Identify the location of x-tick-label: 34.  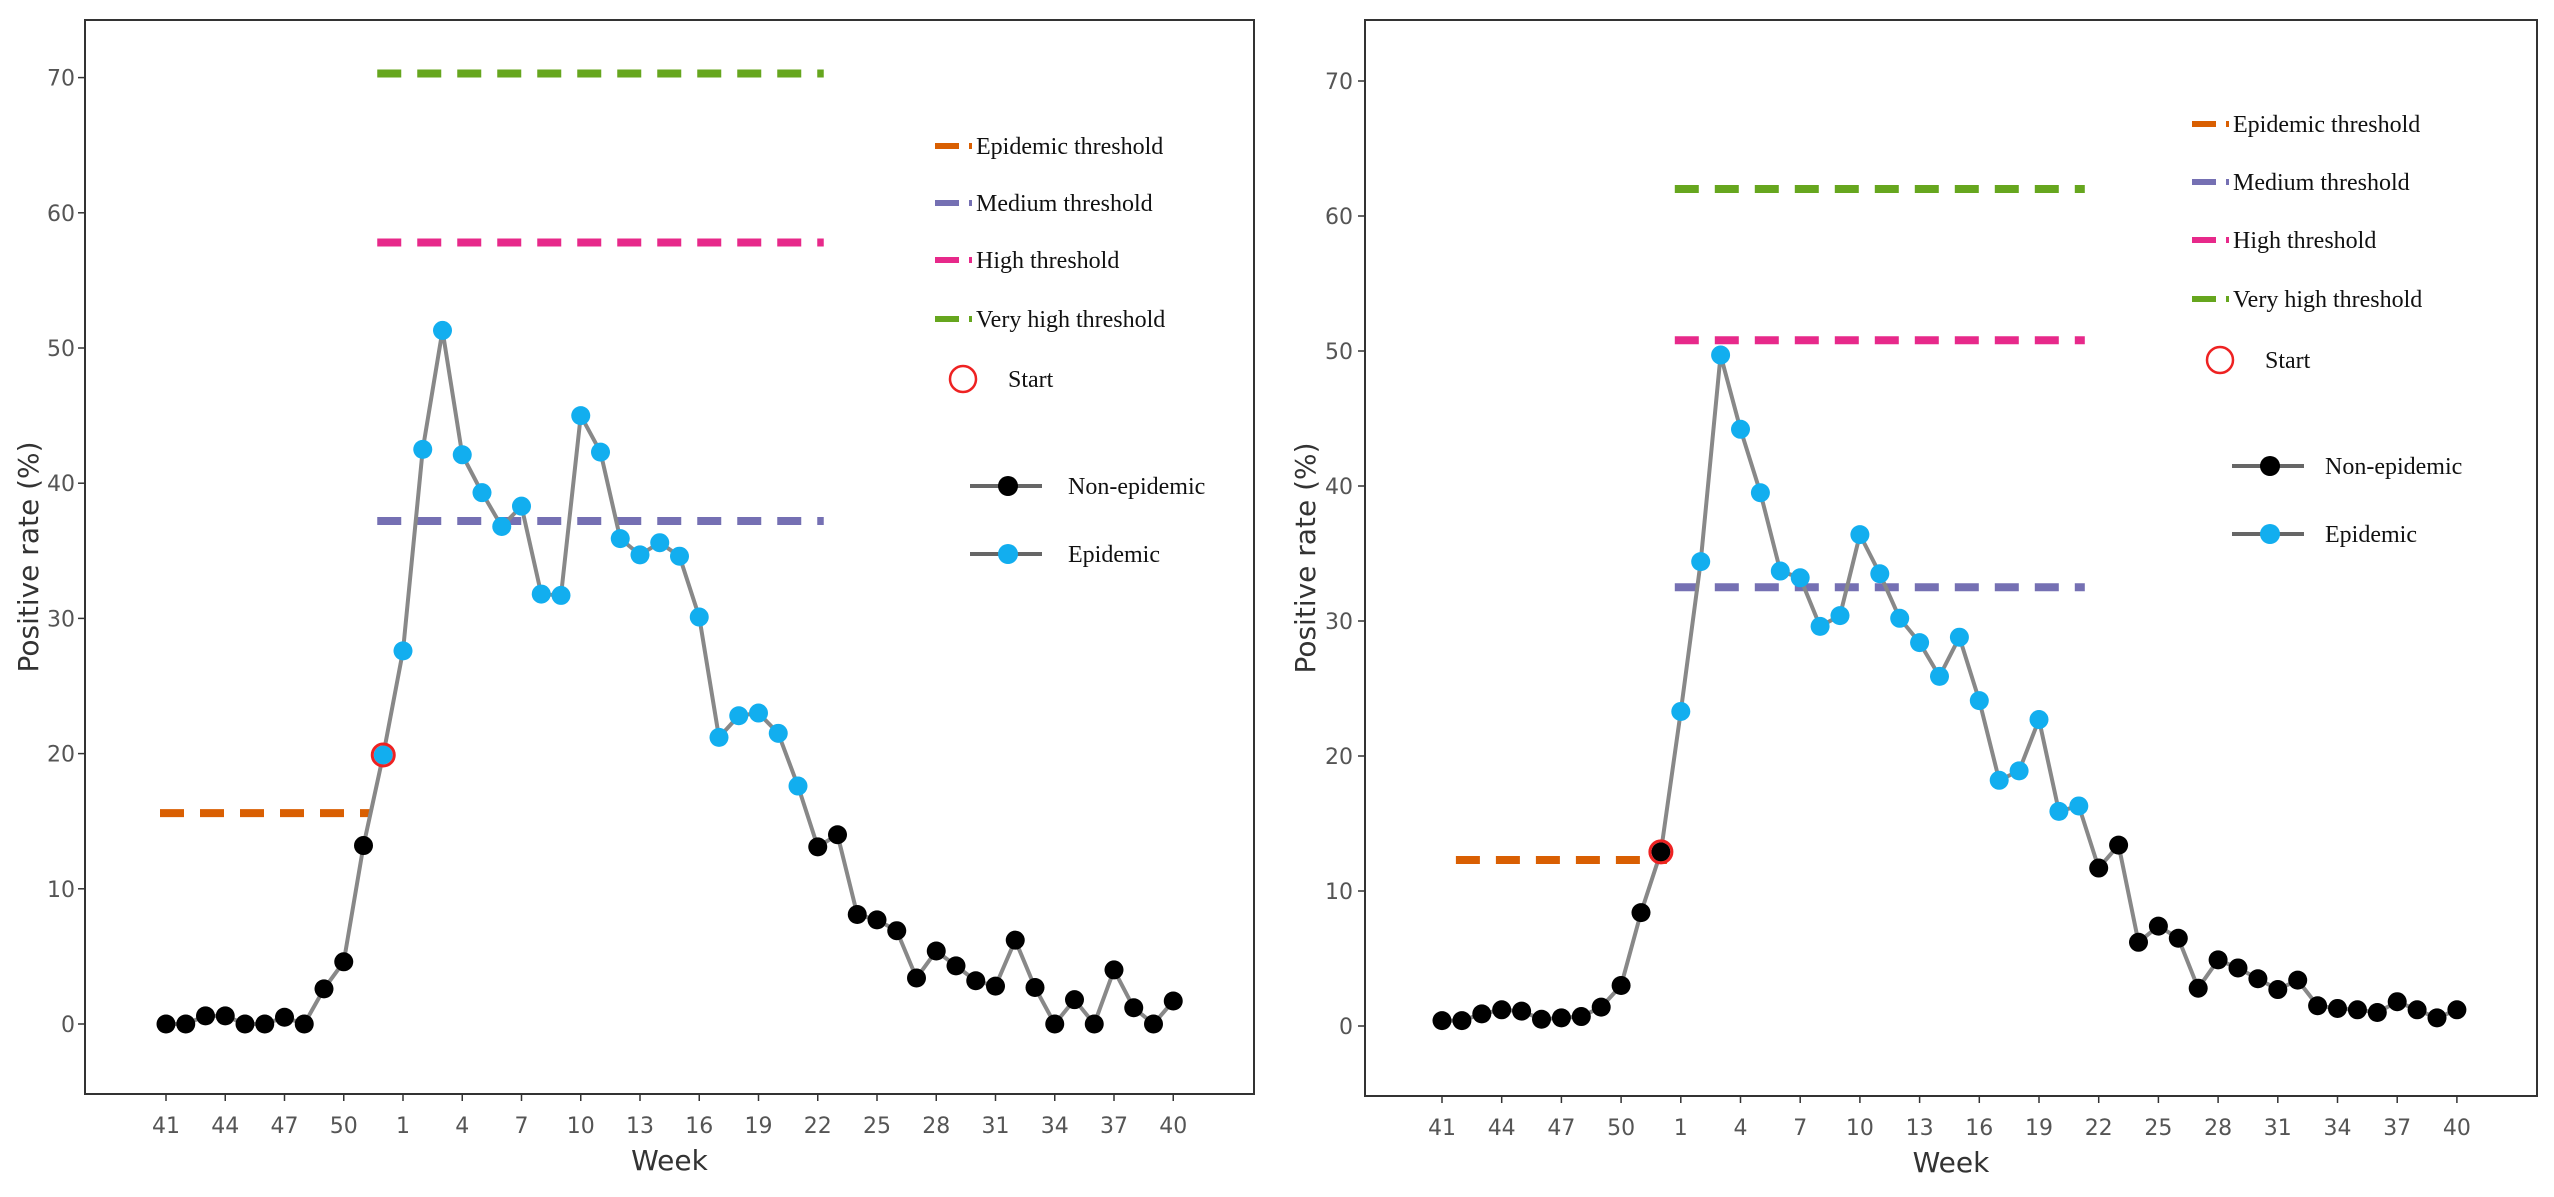
(2338, 1128).